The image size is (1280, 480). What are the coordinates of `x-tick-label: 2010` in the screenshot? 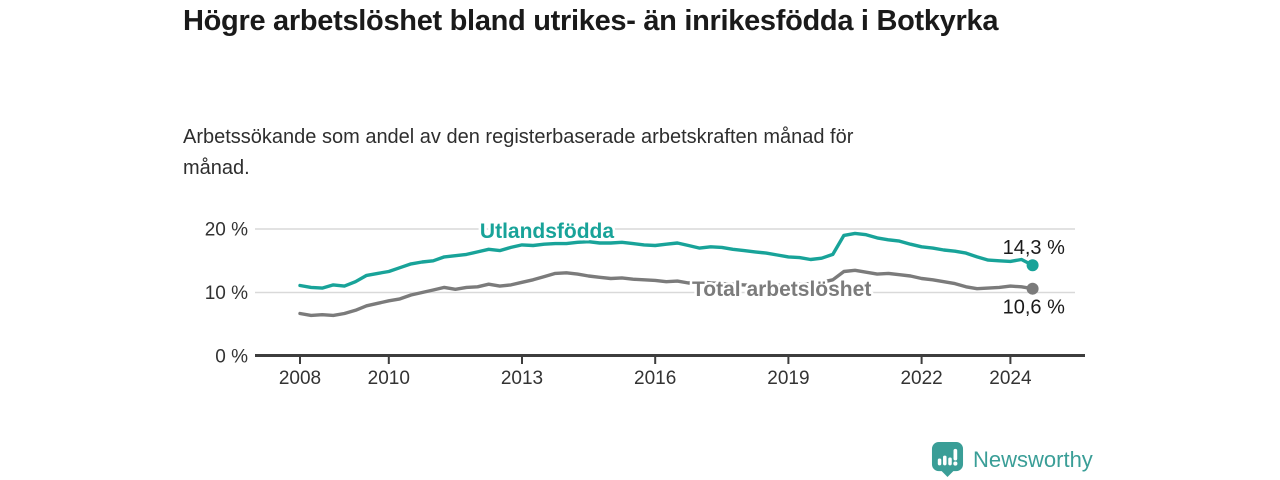 It's located at (389, 378).